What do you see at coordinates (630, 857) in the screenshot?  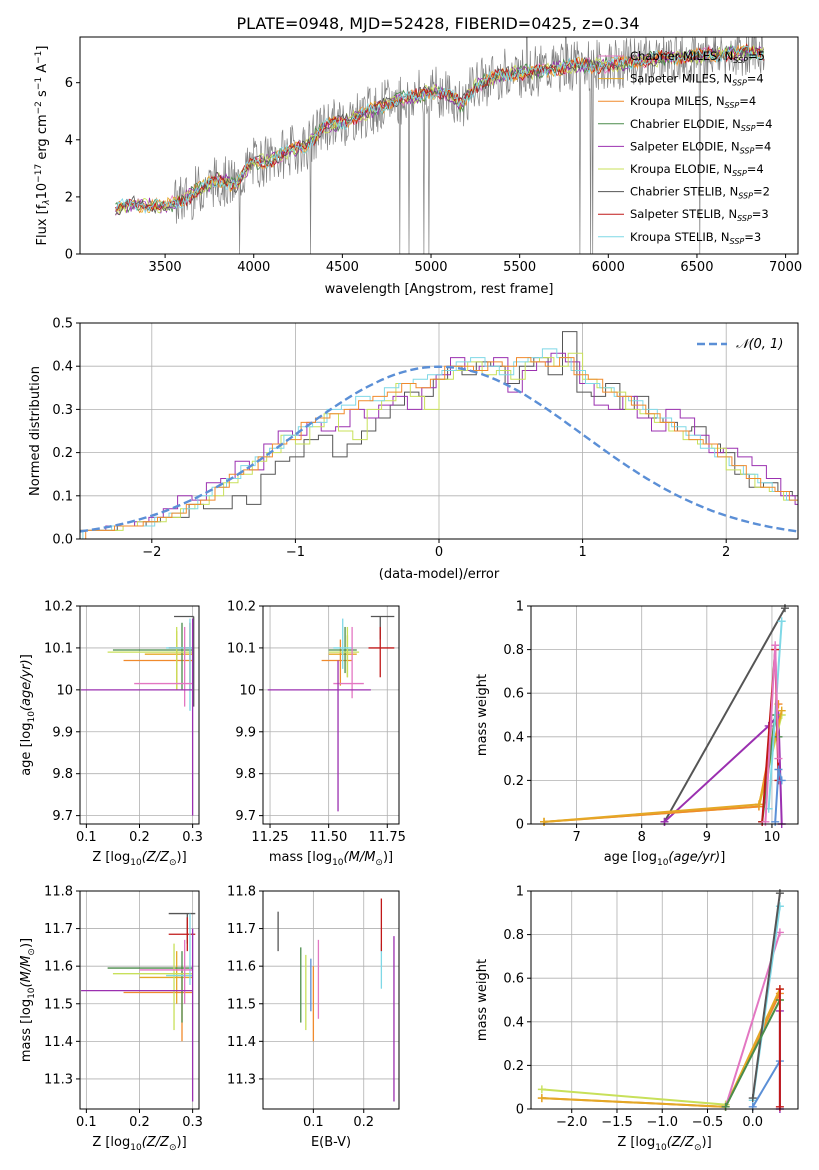 I see `xlabel-part: age [log` at bounding box center [630, 857].